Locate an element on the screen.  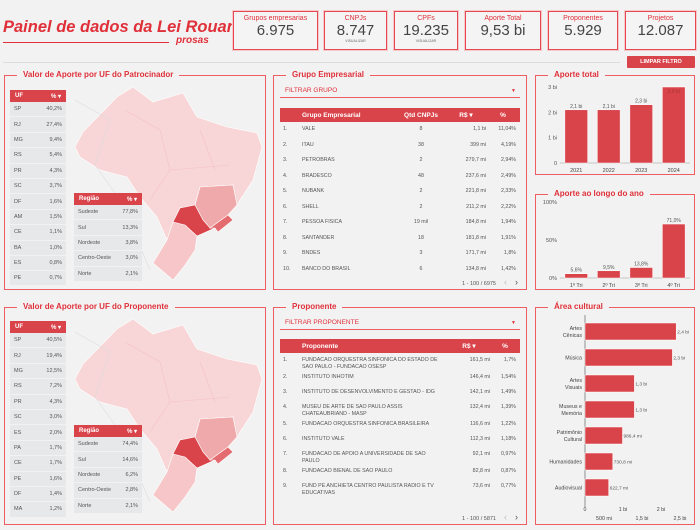
uf-row: MG 9,4% is located at coordinates (38, 141).